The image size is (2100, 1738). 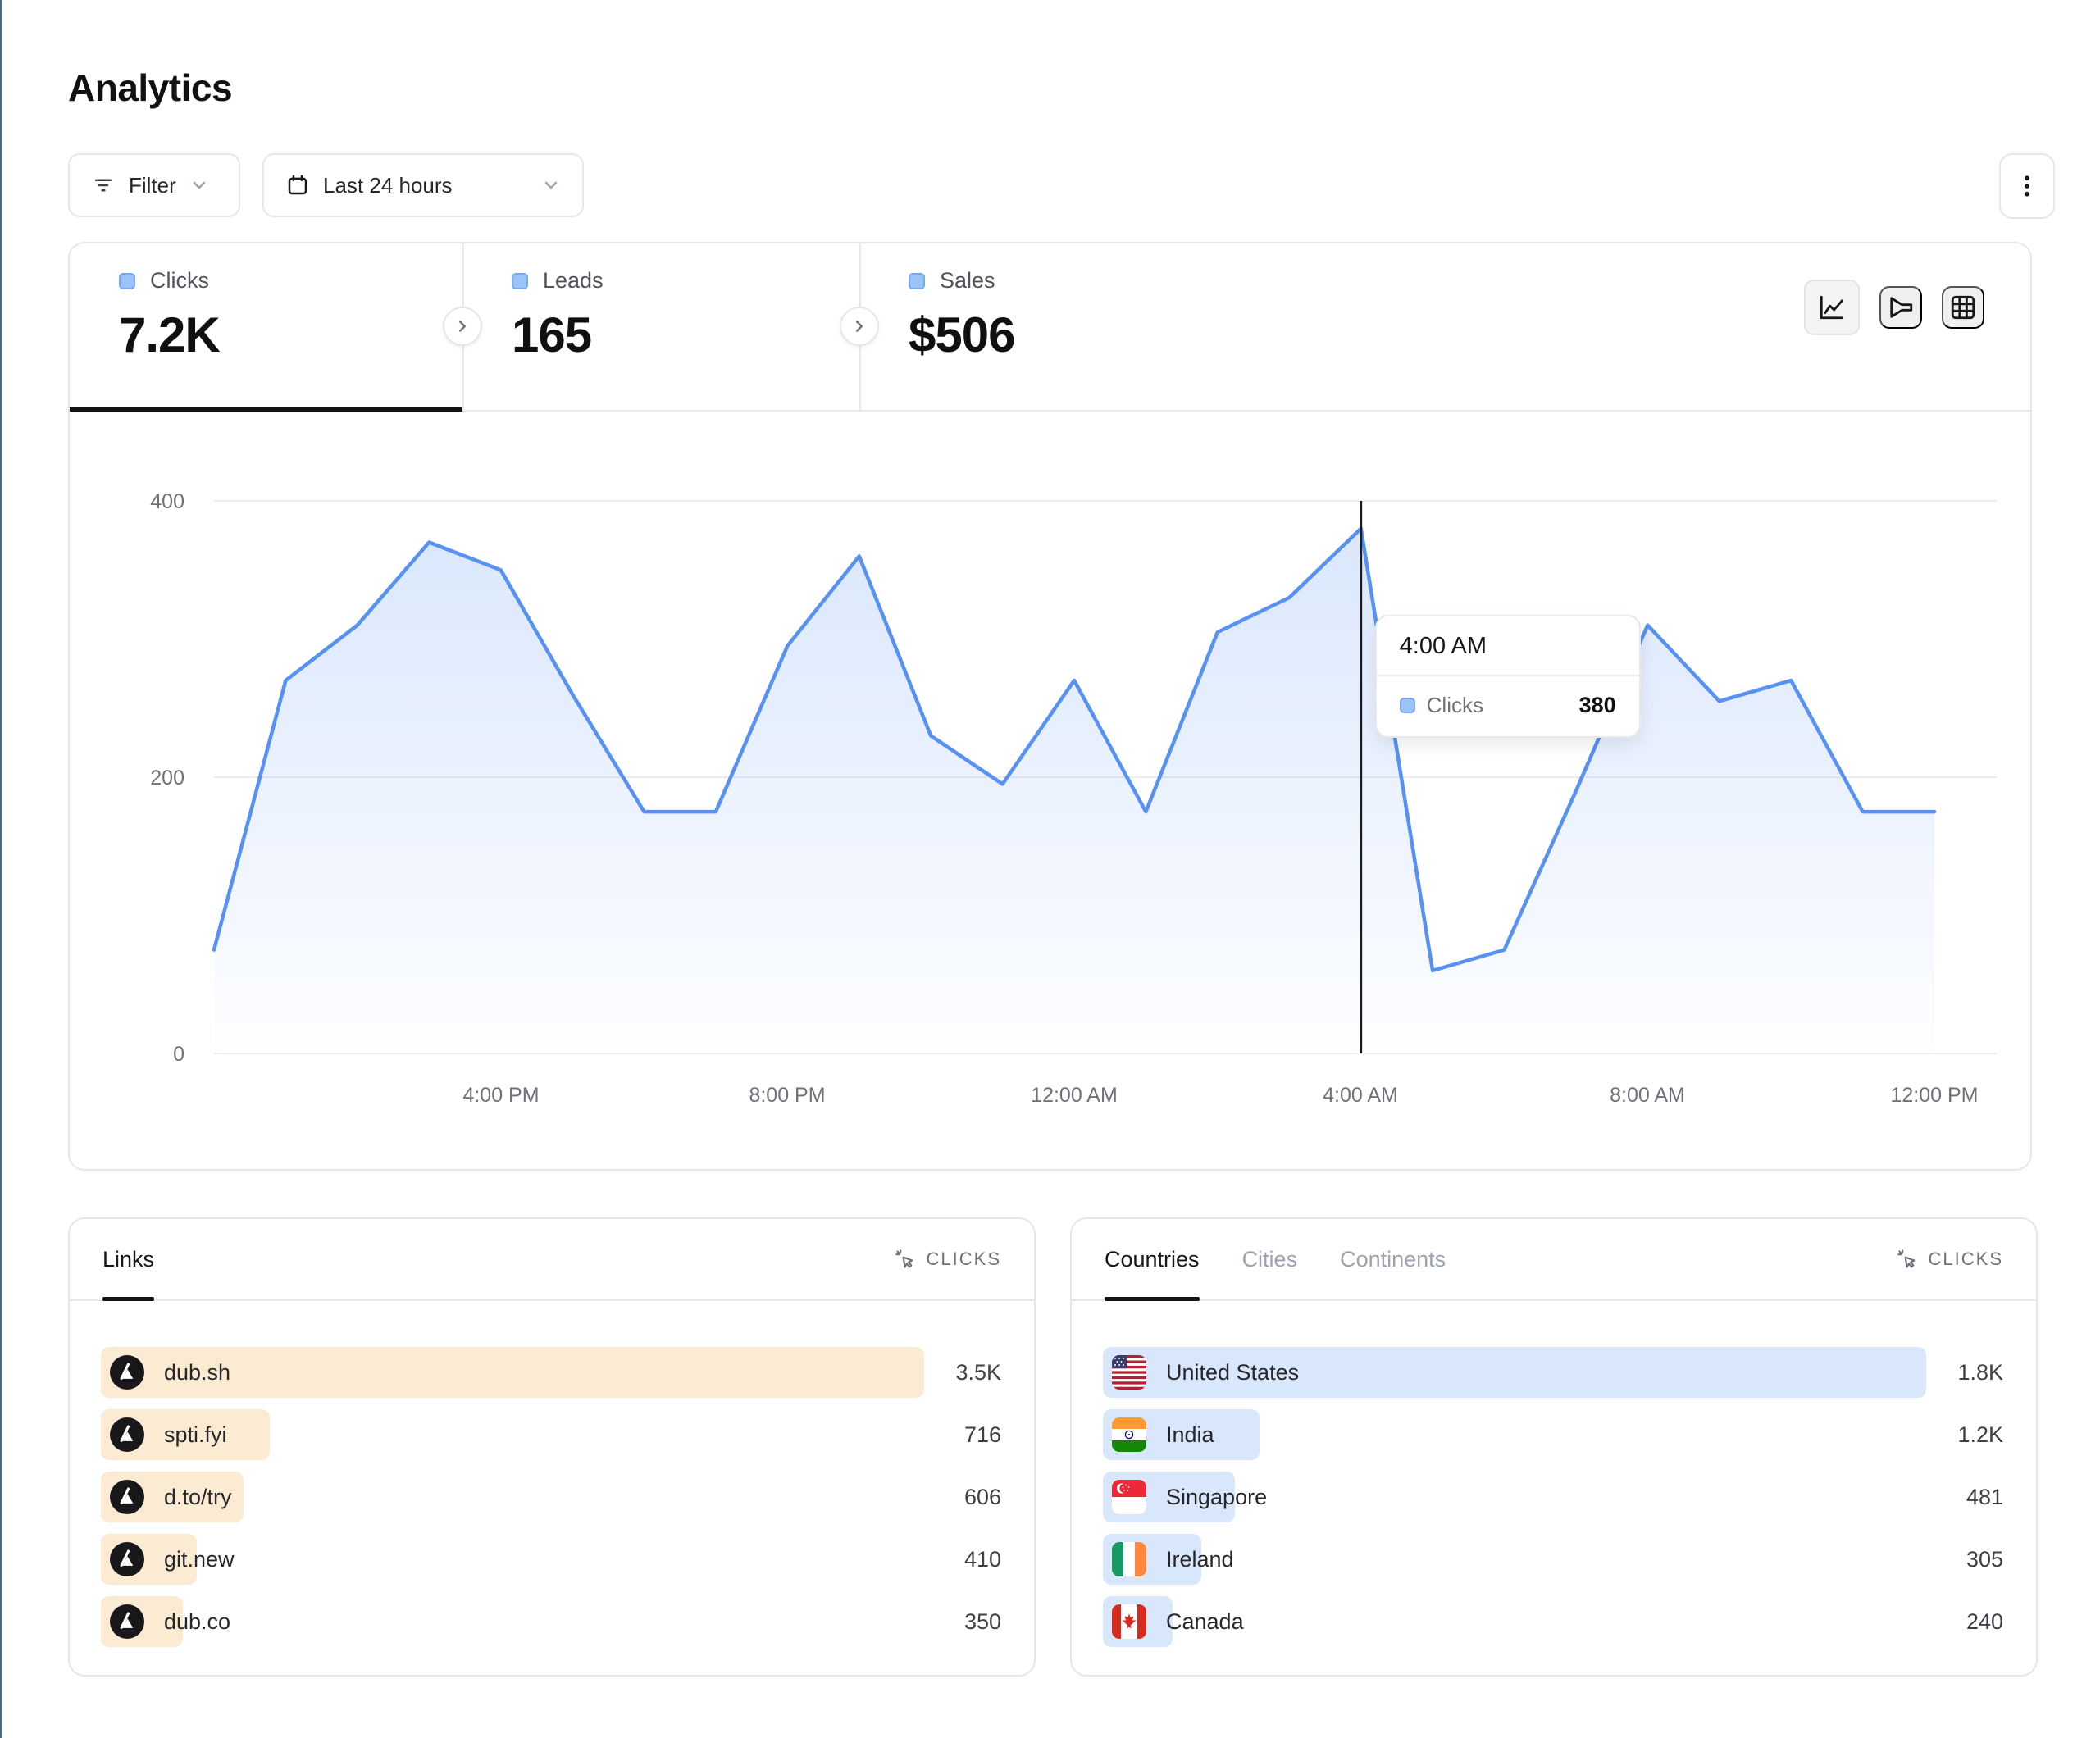 What do you see at coordinates (1553, 1434) in the screenshot?
I see `country-row: India 1.2K` at bounding box center [1553, 1434].